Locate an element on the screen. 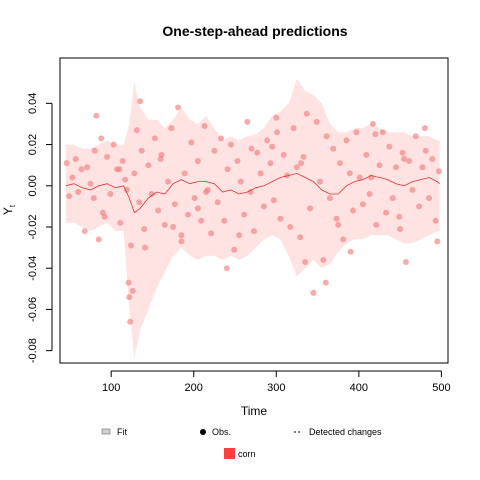 Image resolution: width=480 pixels, height=480 pixels. x-tick-label: 300 is located at coordinates (276, 388).